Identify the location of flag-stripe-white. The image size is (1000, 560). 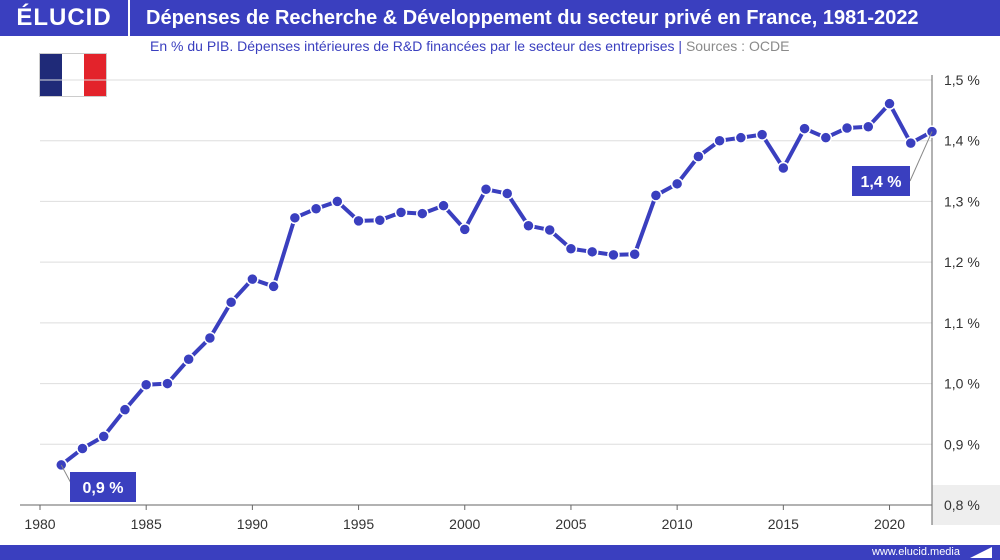
(73, 75).